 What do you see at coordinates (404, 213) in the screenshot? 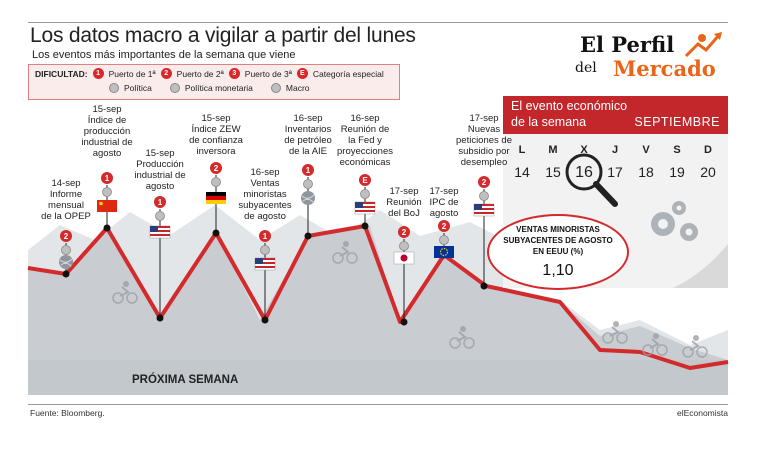
I see `event-label-line: del BoJ` at bounding box center [404, 213].